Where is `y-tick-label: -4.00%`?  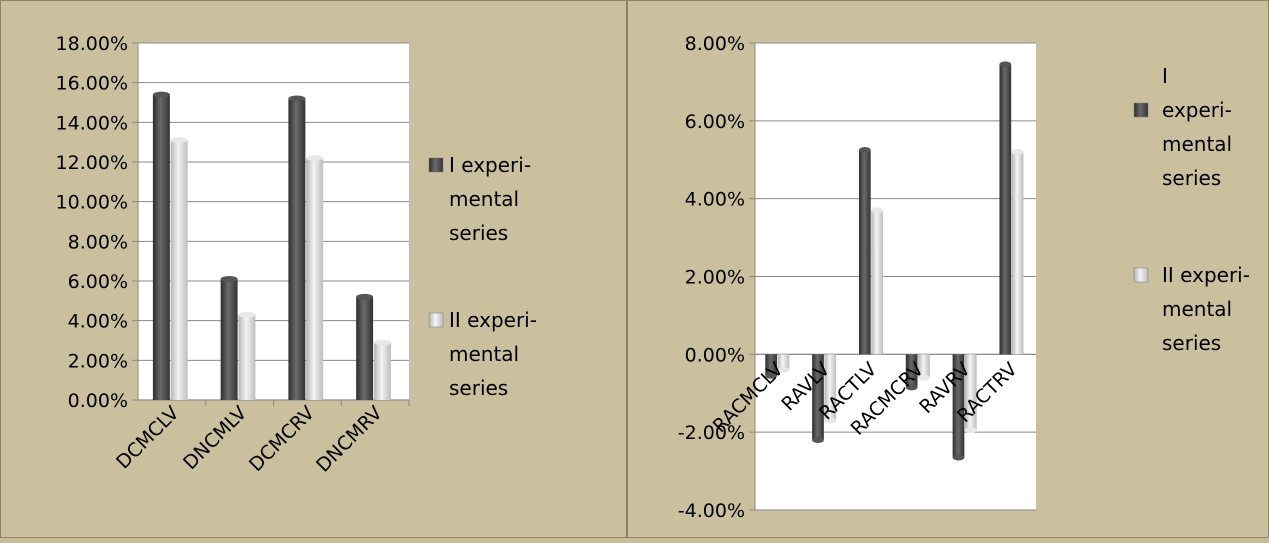
y-tick-label: -4.00% is located at coordinates (711, 511).